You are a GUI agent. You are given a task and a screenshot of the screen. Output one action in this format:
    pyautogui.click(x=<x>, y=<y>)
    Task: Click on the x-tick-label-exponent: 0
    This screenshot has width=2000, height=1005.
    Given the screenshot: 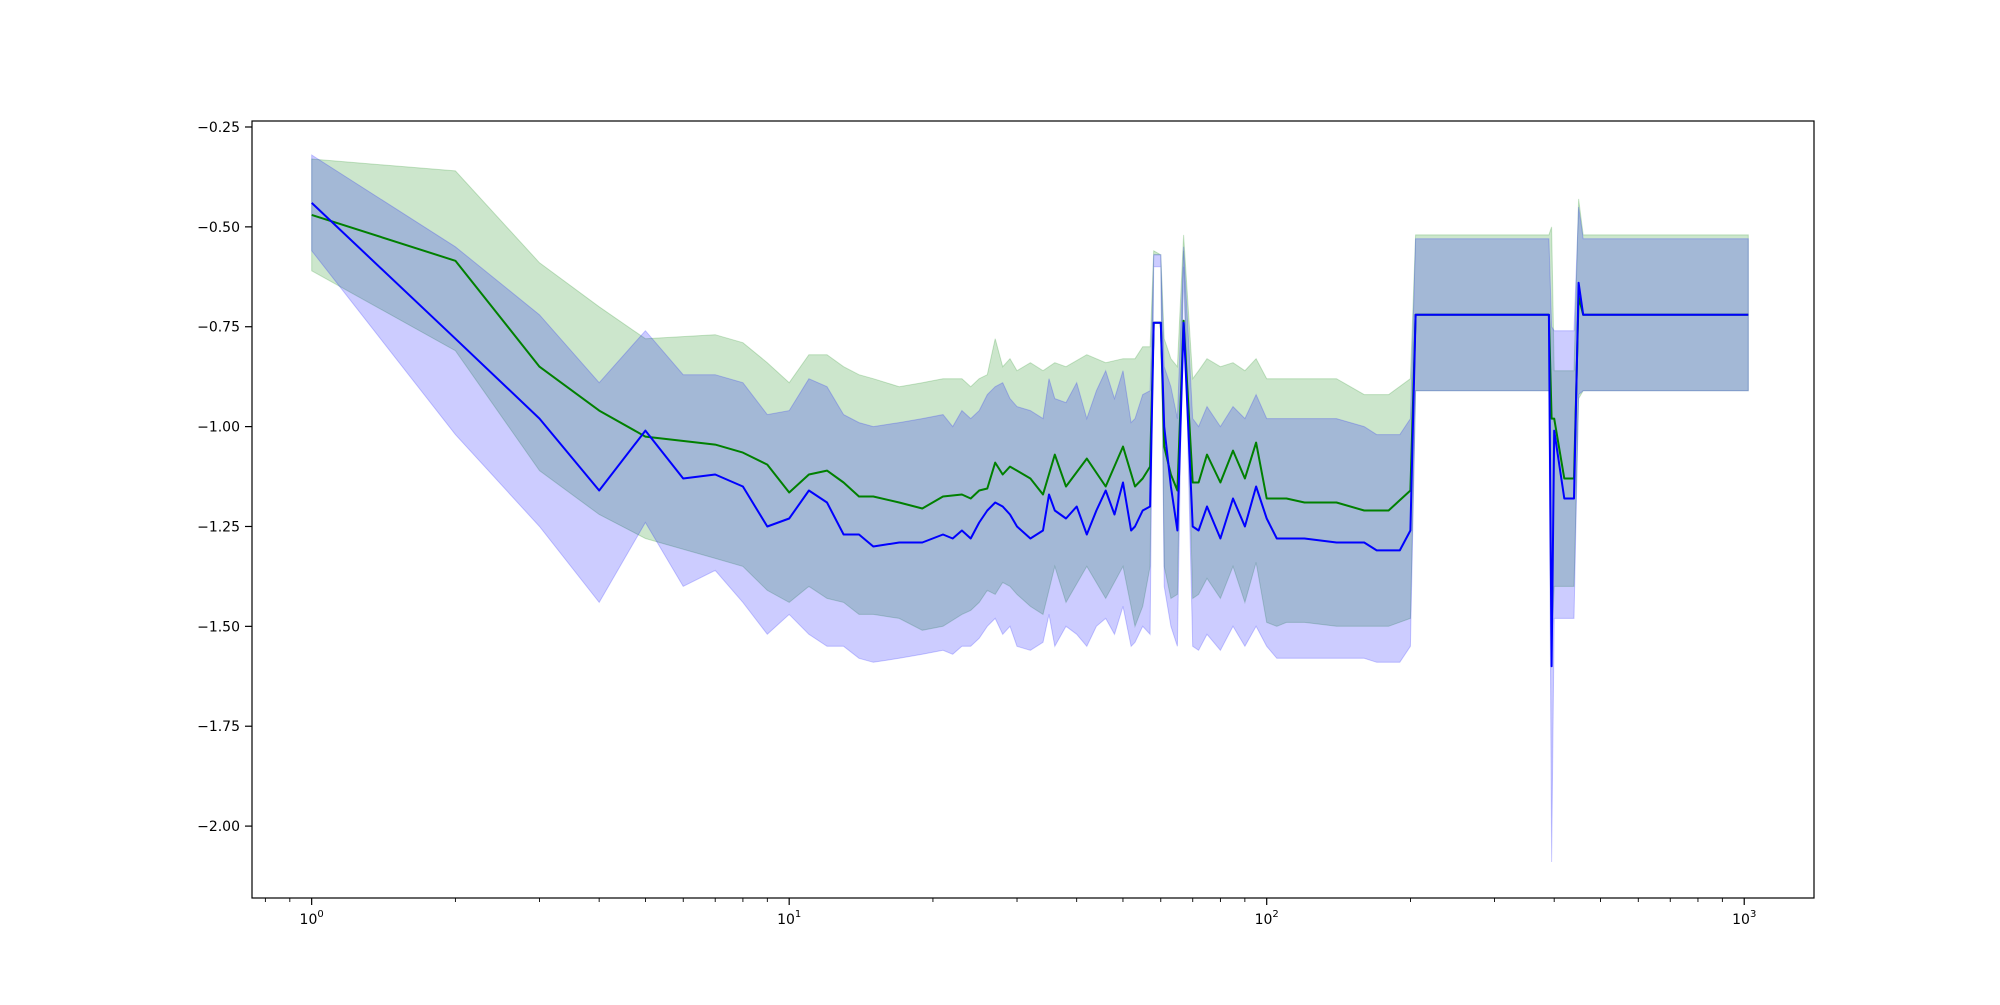 What is the action you would take?
    pyautogui.click(x=320, y=914)
    